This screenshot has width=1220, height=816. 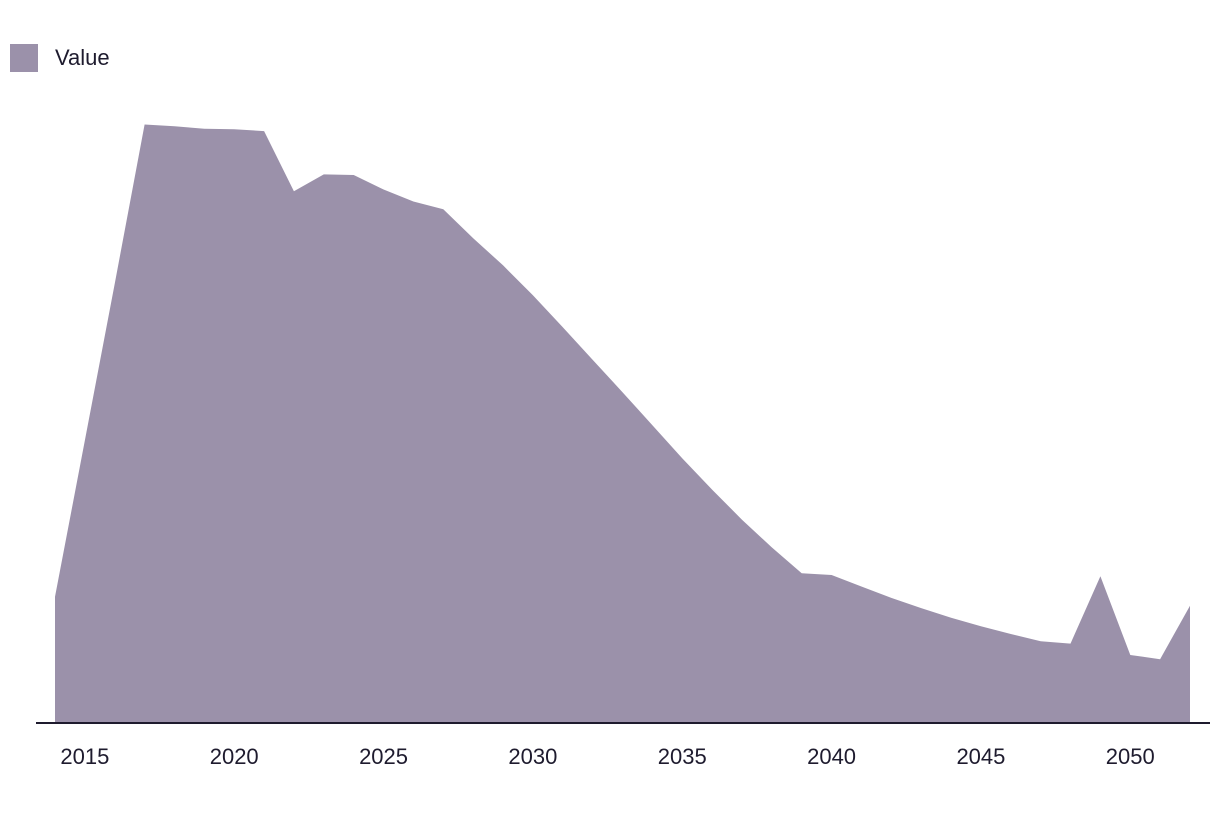 I want to click on x-tick-label: 2035, so click(x=682, y=756).